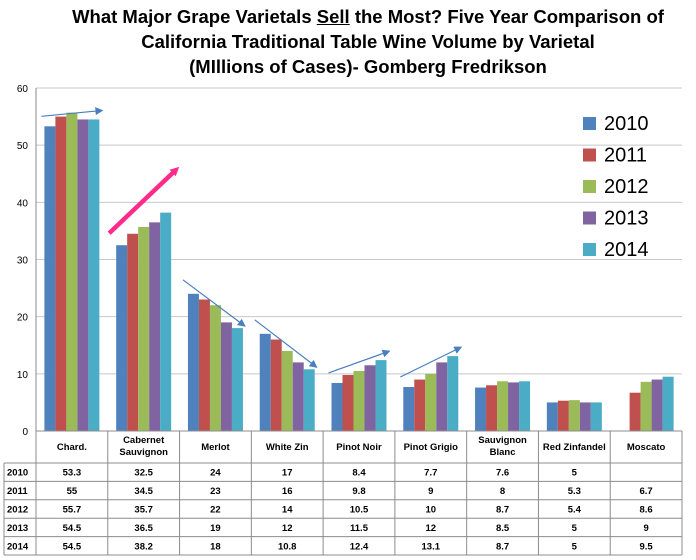 This screenshot has width=696, height=560. Describe the element at coordinates (17, 491) in the screenshot. I see `table-row-label: 2011` at that location.